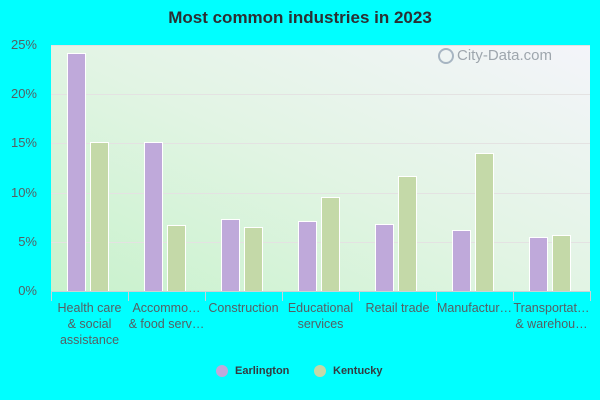 This screenshot has height=400, width=600. What do you see at coordinates (446, 55) in the screenshot?
I see `magnifier-chart-icon` at bounding box center [446, 55].